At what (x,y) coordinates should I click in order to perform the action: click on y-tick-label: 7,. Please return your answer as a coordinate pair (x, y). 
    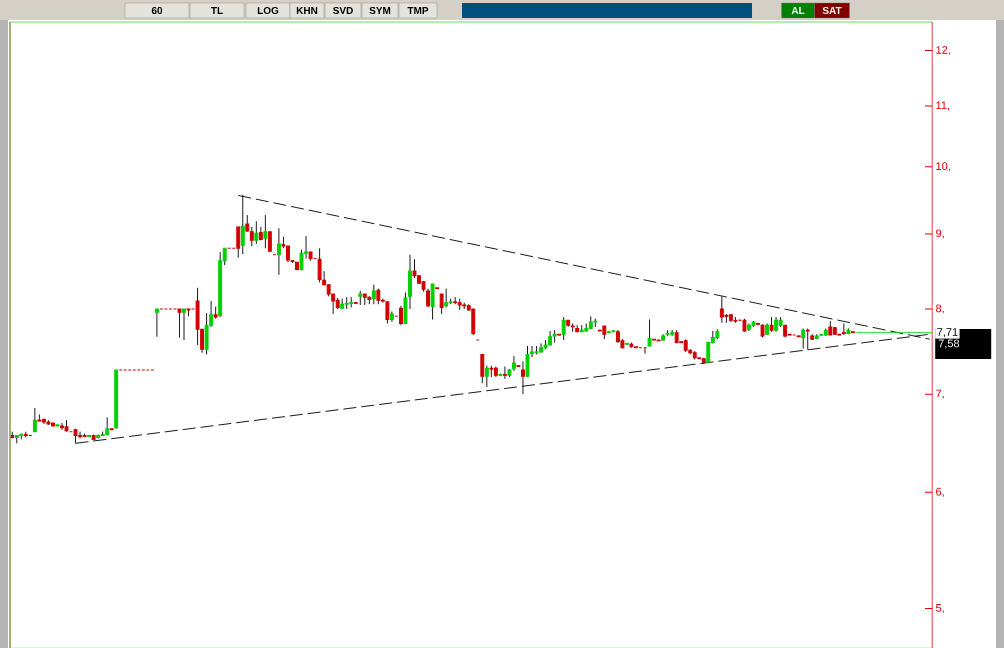
    Looking at the image, I should click on (940, 394).